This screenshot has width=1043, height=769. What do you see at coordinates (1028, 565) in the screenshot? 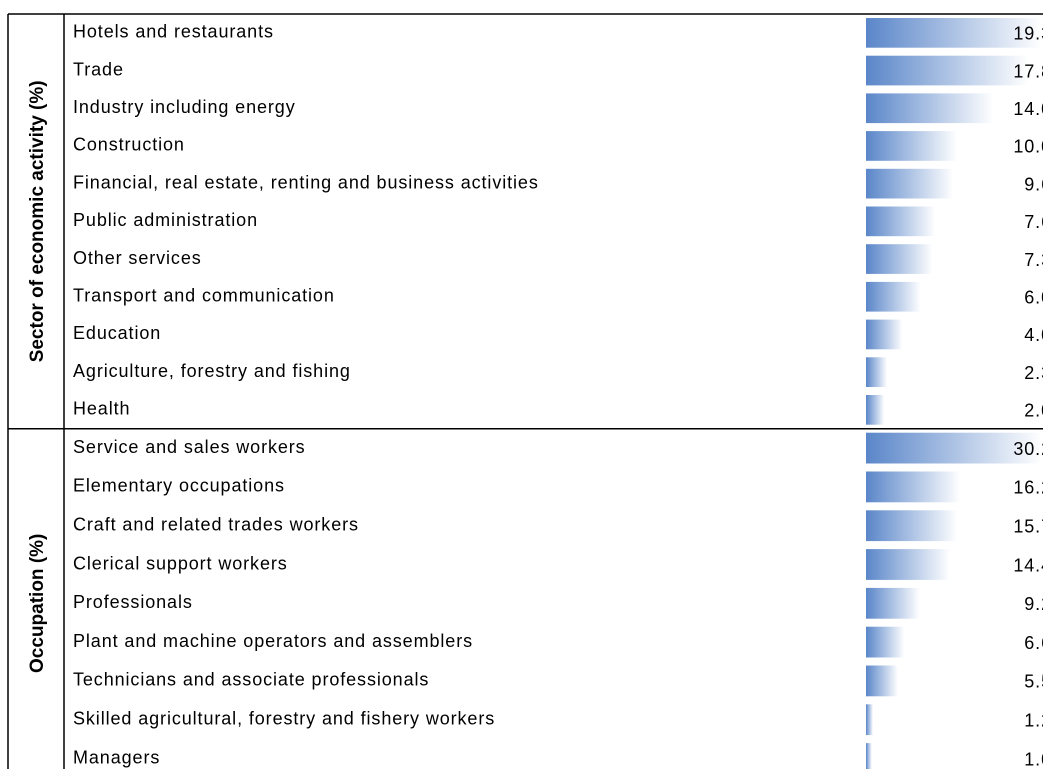
I see `row-value: 14.4` at bounding box center [1028, 565].